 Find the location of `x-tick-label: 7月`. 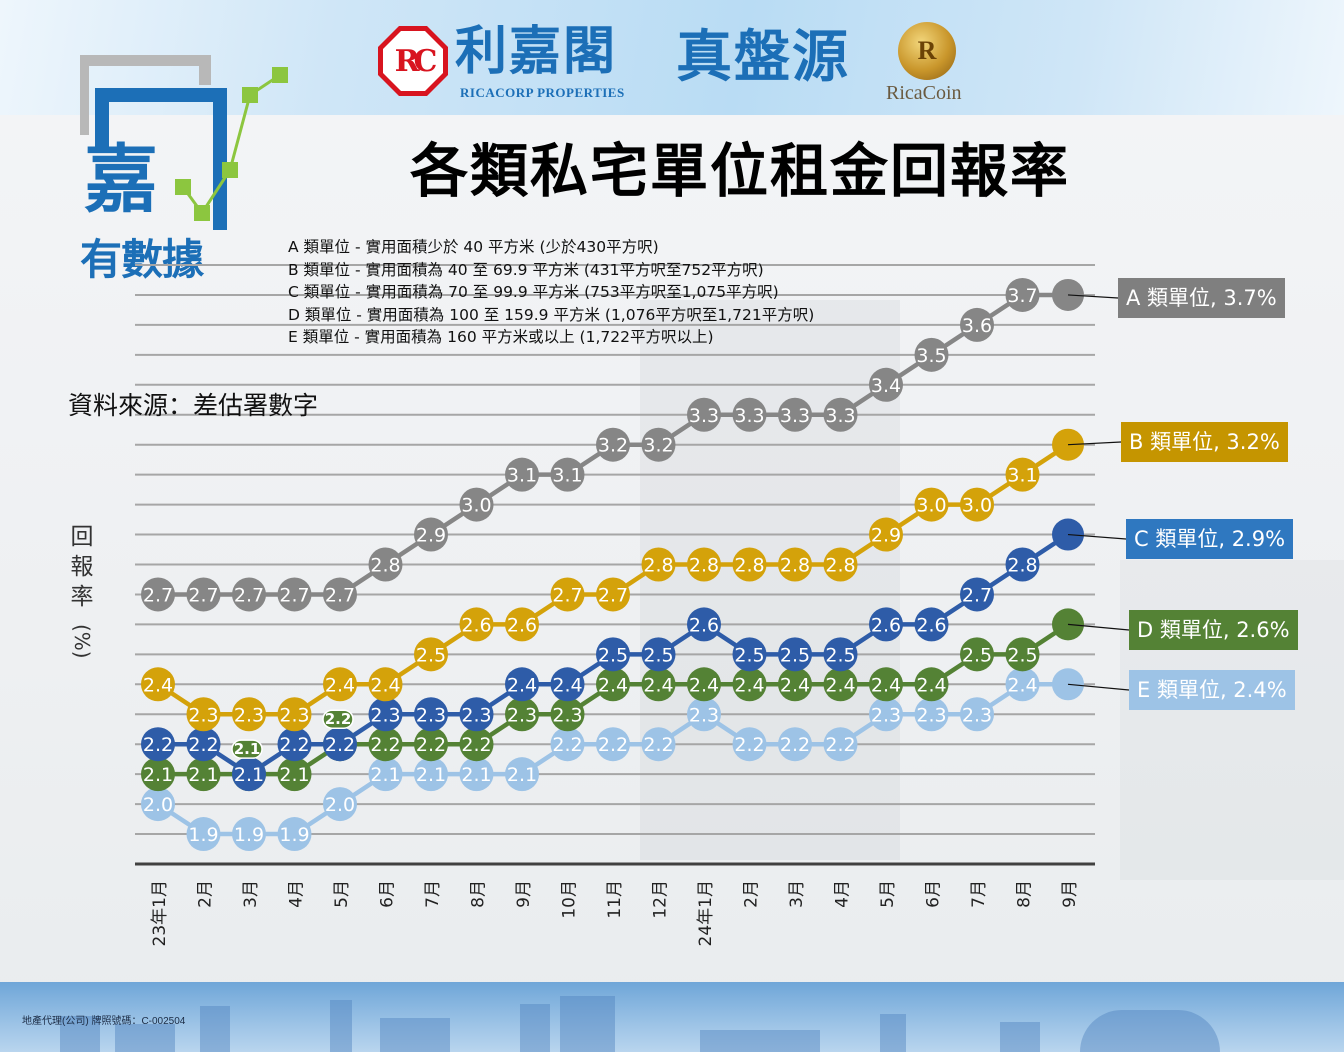

x-tick-label: 7月 is located at coordinates (433, 894).